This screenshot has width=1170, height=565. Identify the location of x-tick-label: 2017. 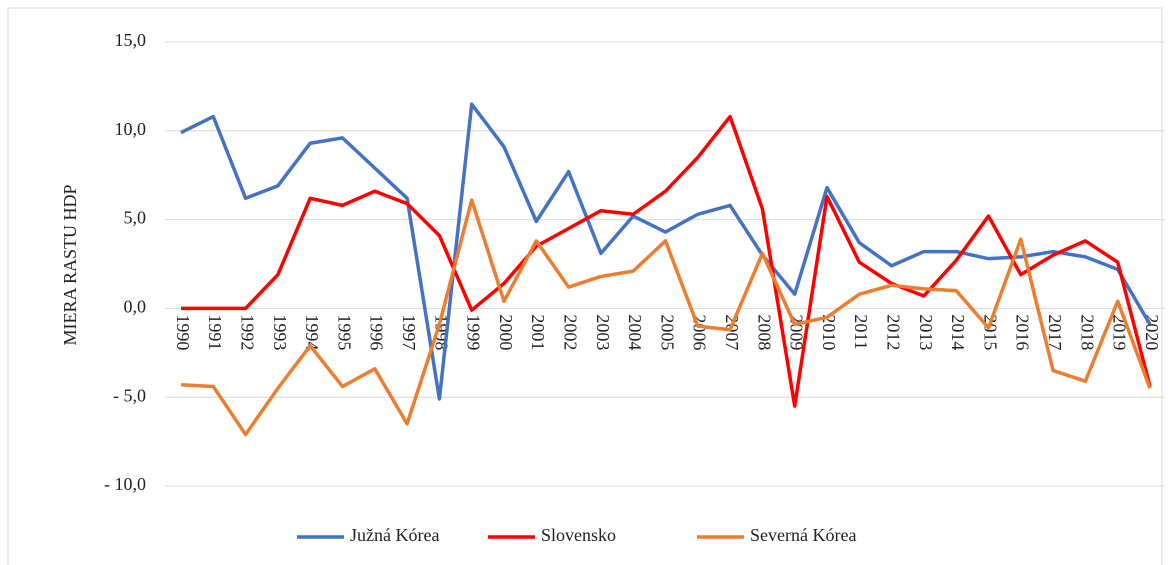
(1055, 332).